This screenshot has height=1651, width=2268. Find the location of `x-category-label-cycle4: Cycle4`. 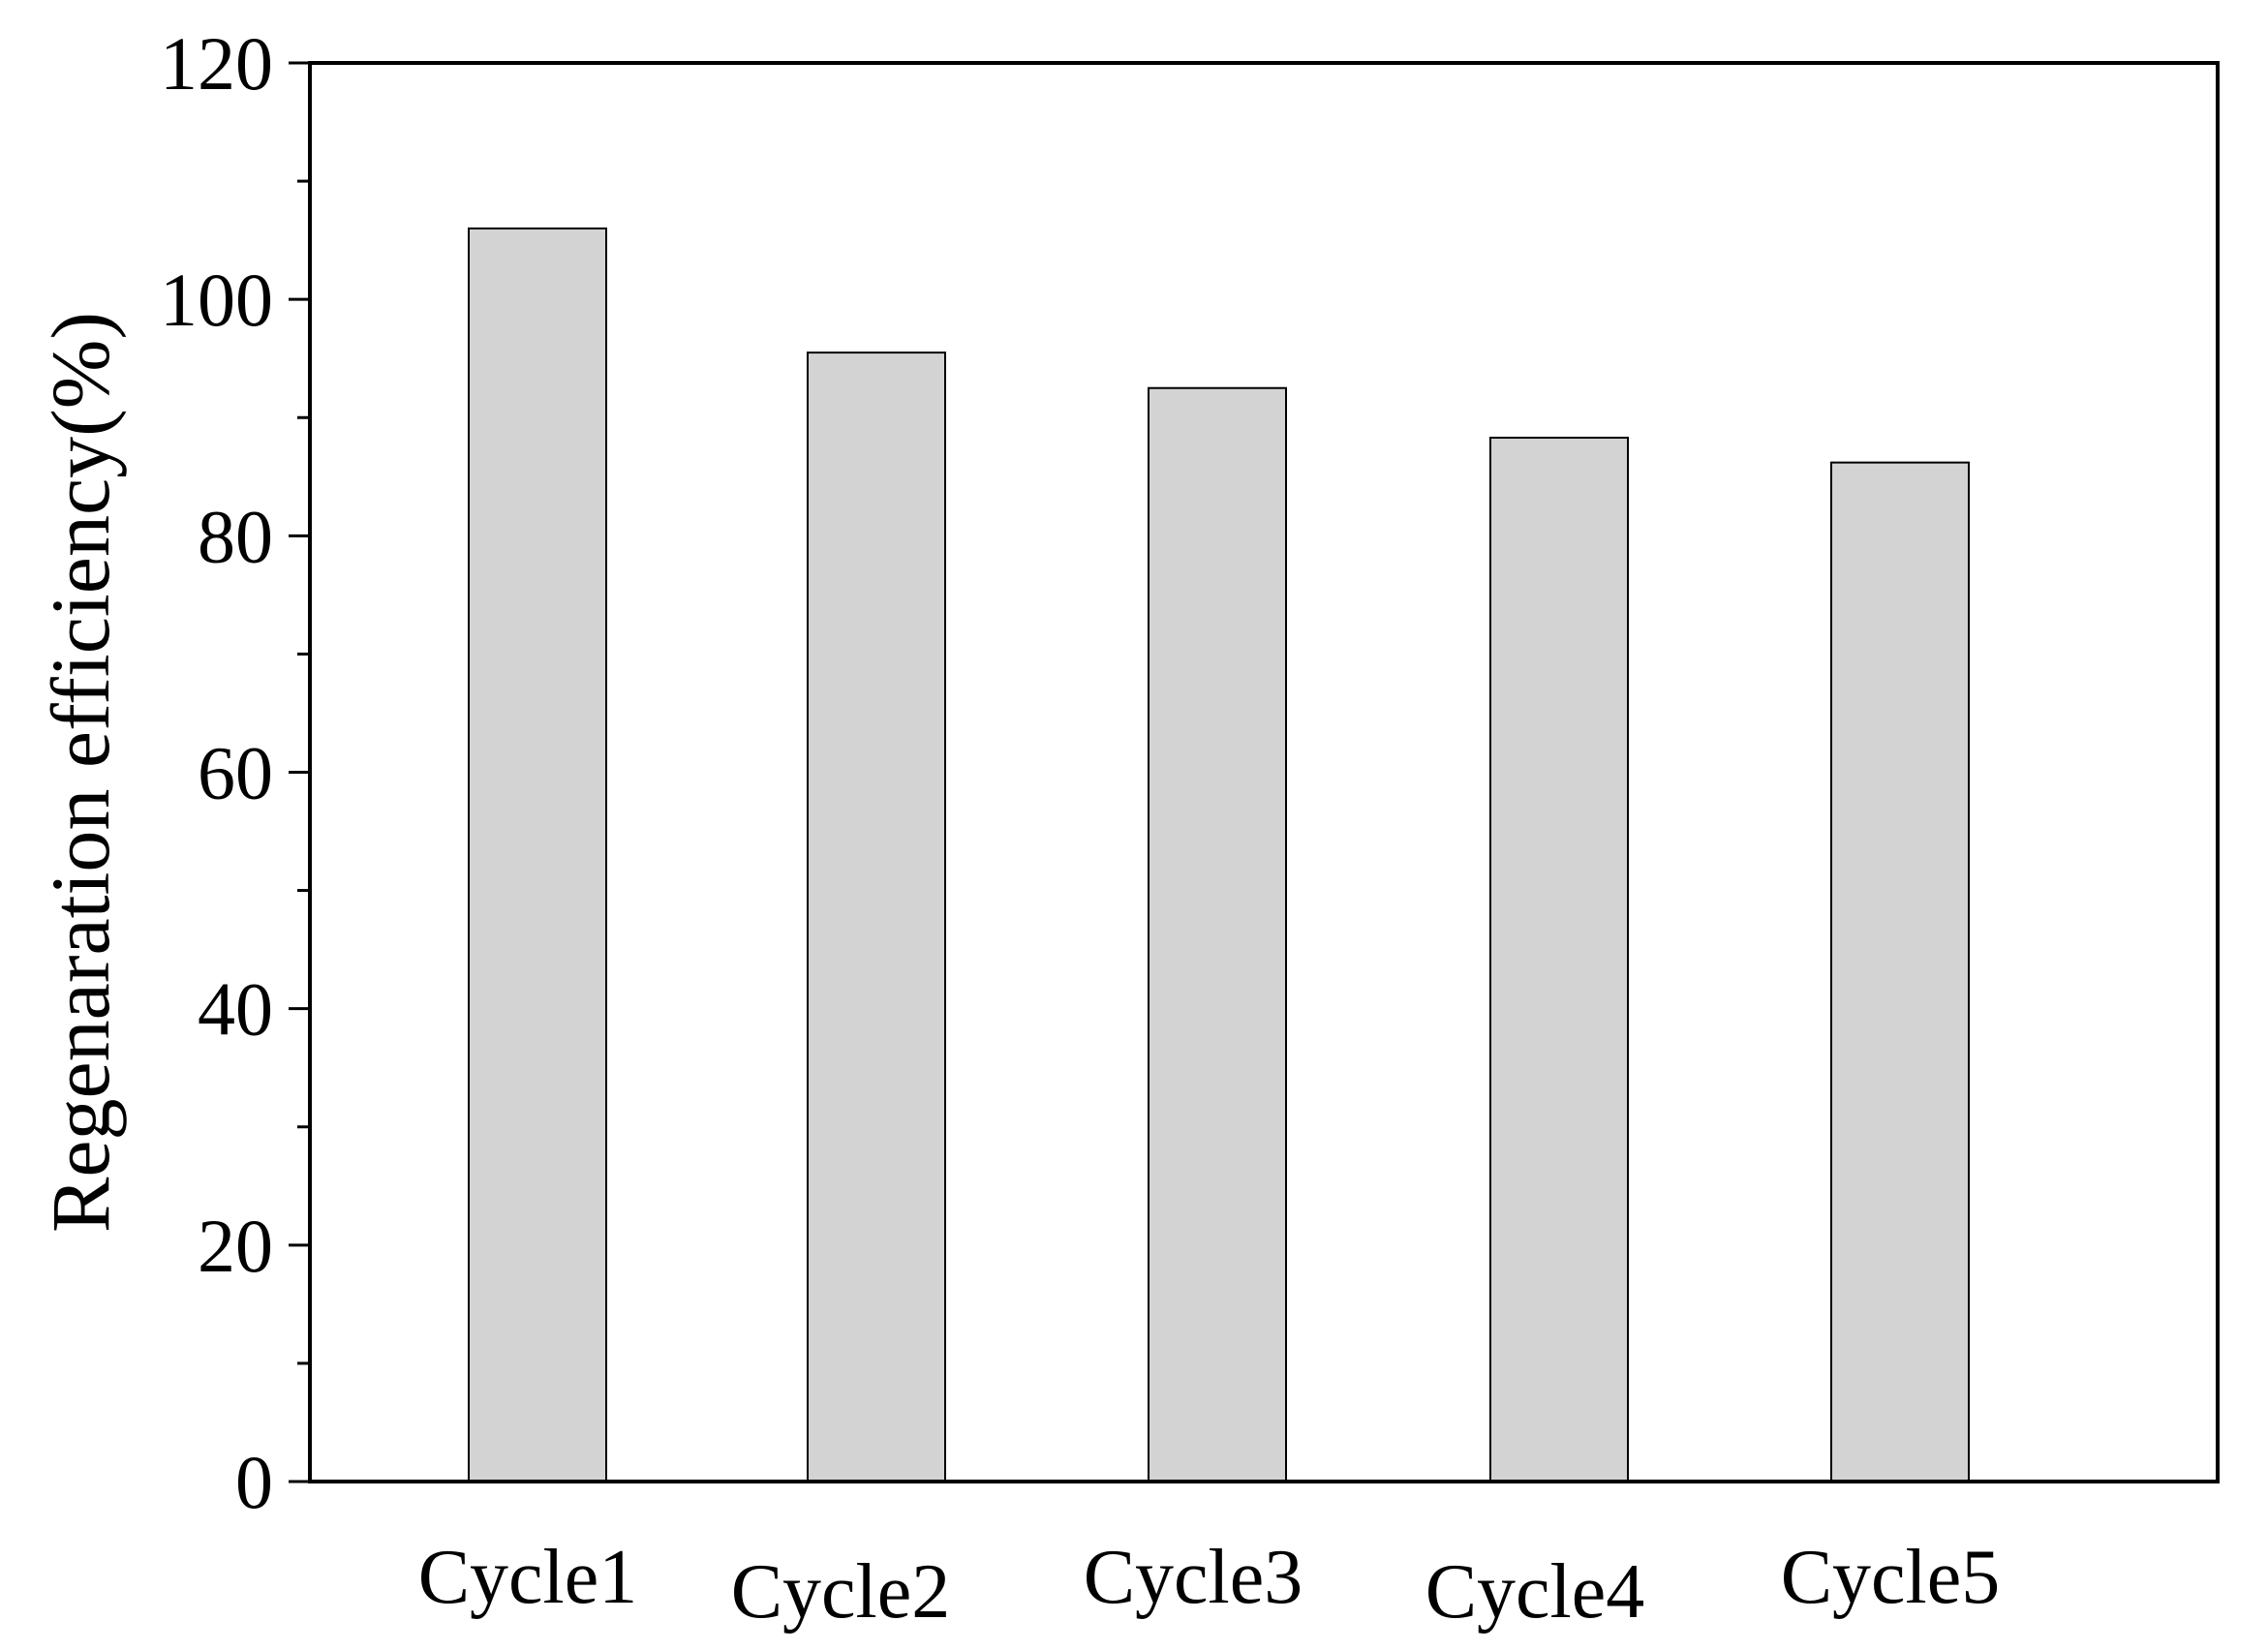

x-category-label-cycle4: Cycle4 is located at coordinates (1535, 1592).